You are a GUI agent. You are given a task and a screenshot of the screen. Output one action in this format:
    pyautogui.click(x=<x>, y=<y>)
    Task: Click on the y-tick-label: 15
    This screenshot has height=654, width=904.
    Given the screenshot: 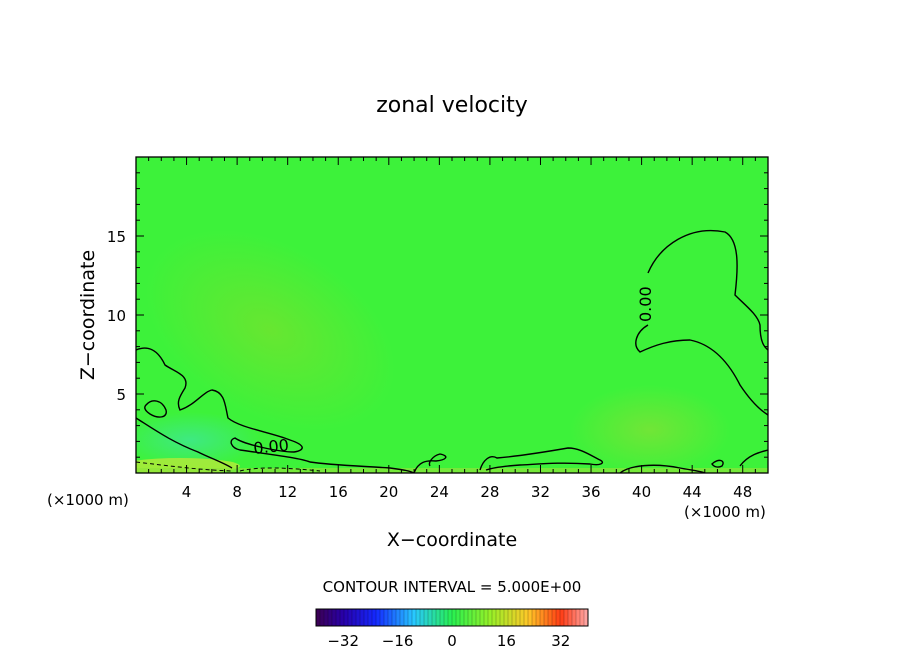 What is the action you would take?
    pyautogui.click(x=116, y=237)
    